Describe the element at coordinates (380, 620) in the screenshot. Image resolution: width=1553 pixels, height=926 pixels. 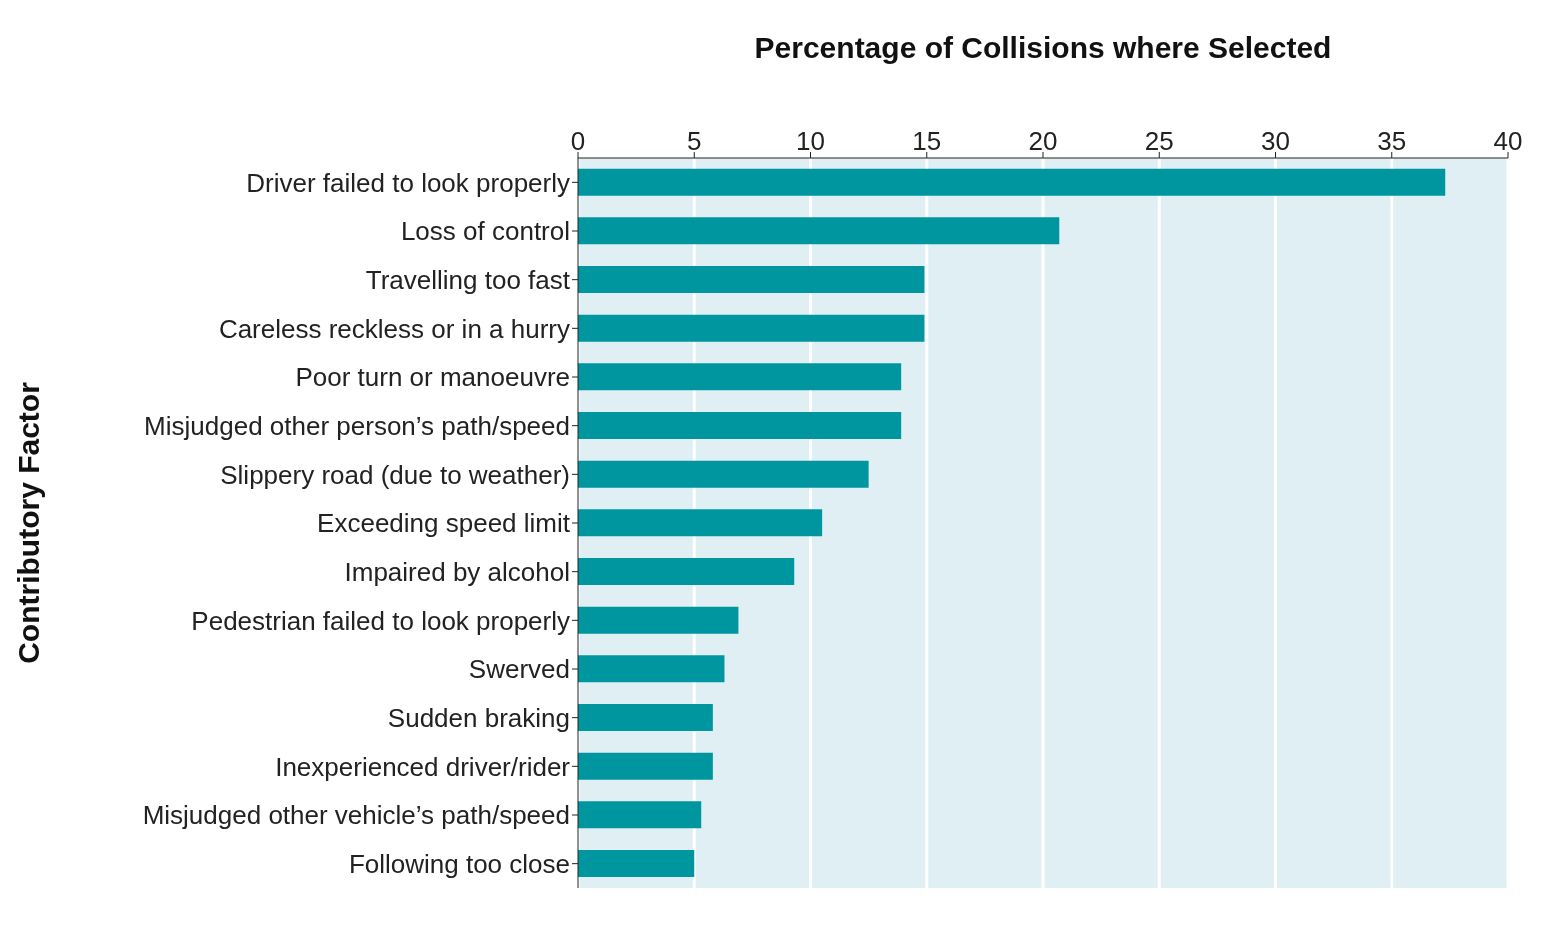
I see `y-tick-label: Pedestrian failed to look properly` at that location.